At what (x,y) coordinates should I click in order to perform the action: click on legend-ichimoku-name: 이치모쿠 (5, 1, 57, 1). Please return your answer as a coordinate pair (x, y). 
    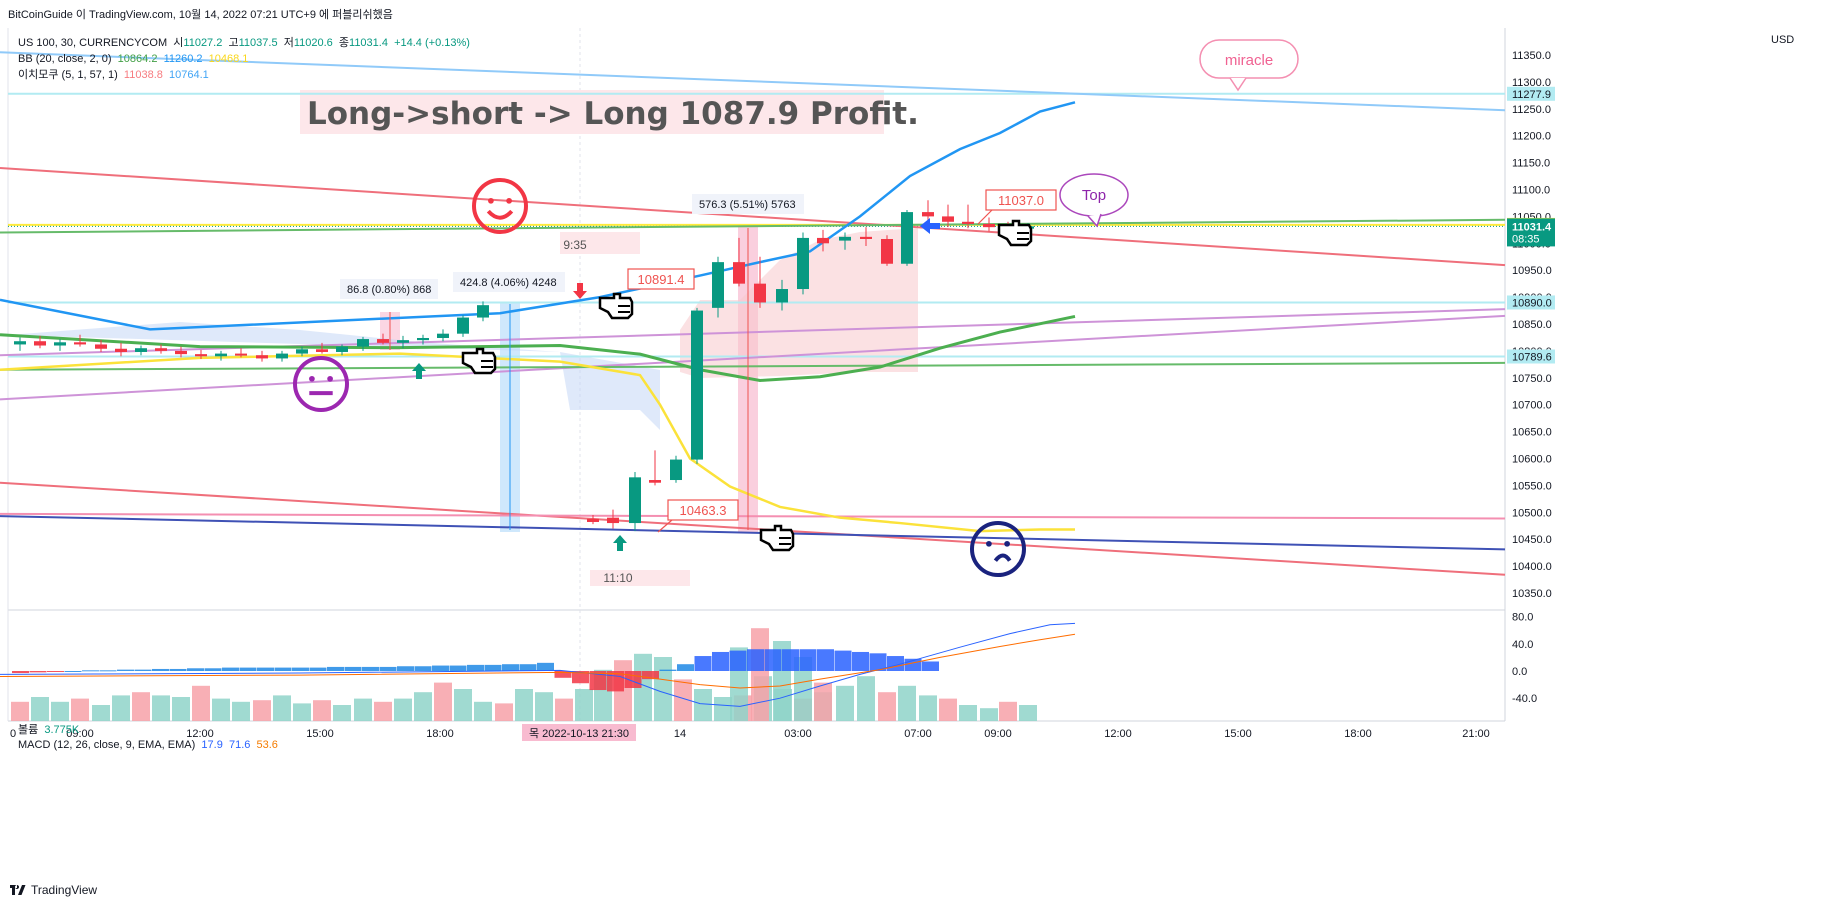
    Looking at the image, I should click on (68, 75).